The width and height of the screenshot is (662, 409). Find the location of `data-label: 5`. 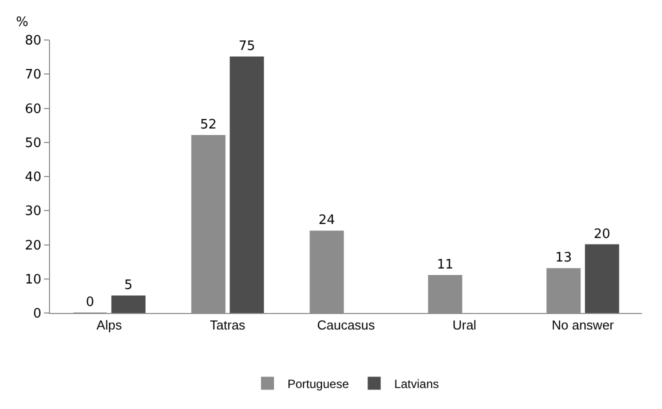

data-label: 5 is located at coordinates (128, 285).